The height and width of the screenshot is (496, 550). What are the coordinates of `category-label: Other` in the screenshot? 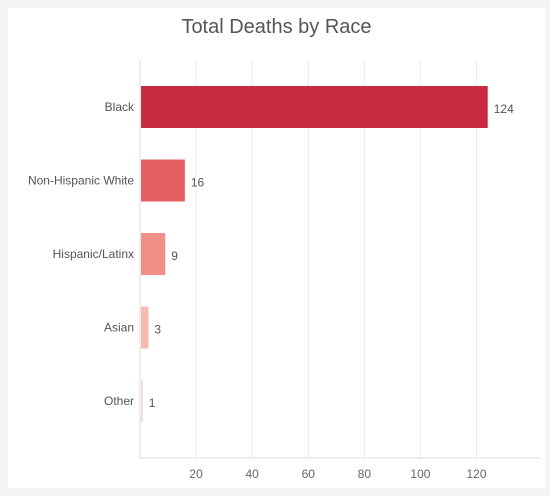 It's located at (119, 401).